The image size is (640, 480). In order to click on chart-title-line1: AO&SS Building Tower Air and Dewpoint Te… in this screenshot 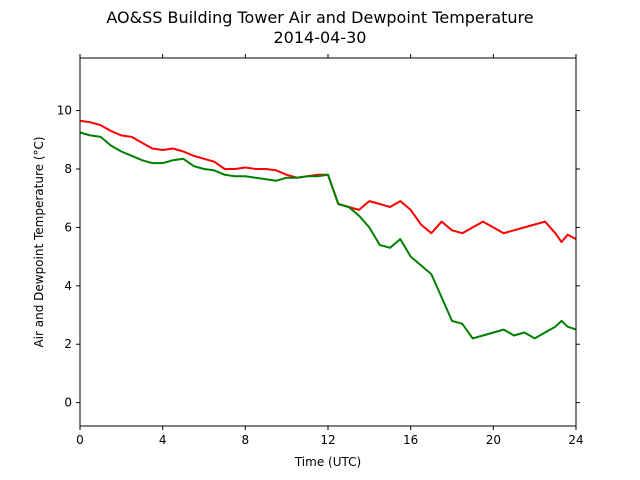, I will do `click(320, 17)`.